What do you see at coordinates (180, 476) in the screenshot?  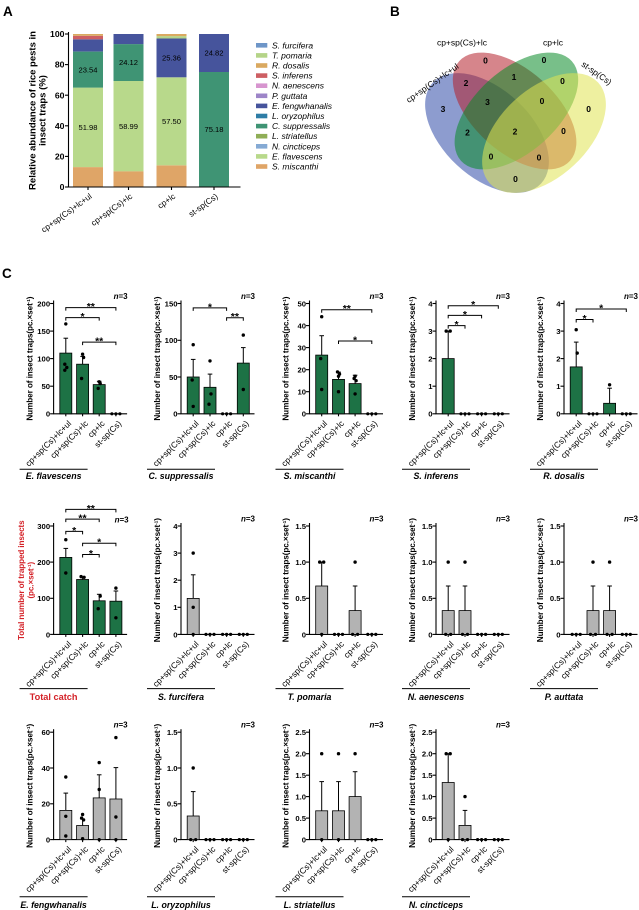 I see `svg-text: C. suppressalis` at bounding box center [180, 476].